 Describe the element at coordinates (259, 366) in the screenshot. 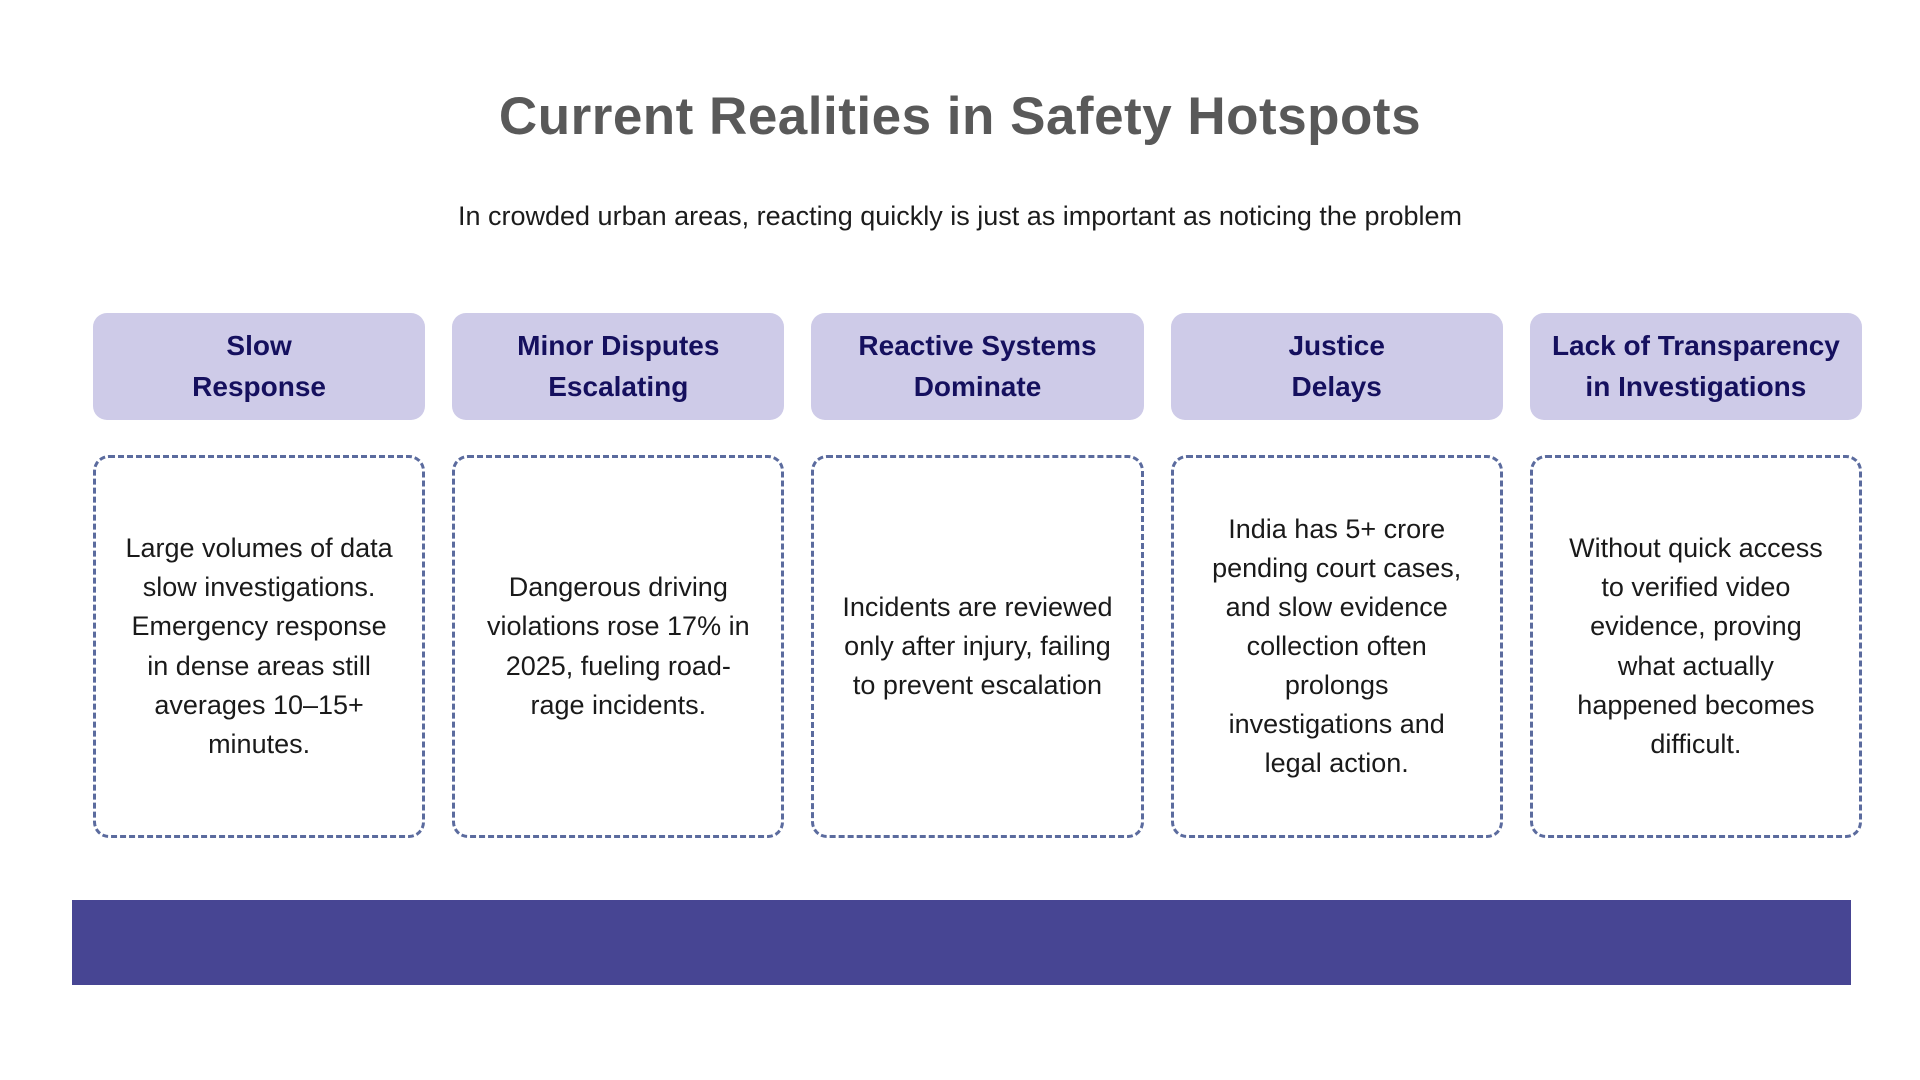

I see `header-pill-slow-response: Slow Response` at that location.